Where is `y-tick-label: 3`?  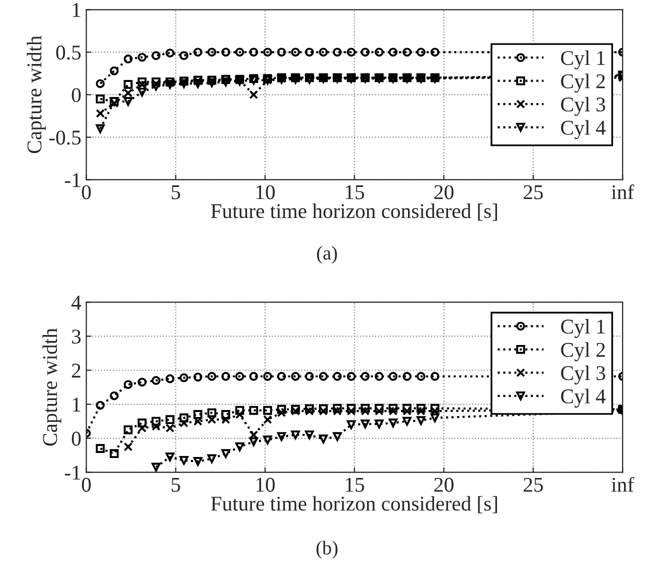
y-tick-label: 3 is located at coordinates (76, 337).